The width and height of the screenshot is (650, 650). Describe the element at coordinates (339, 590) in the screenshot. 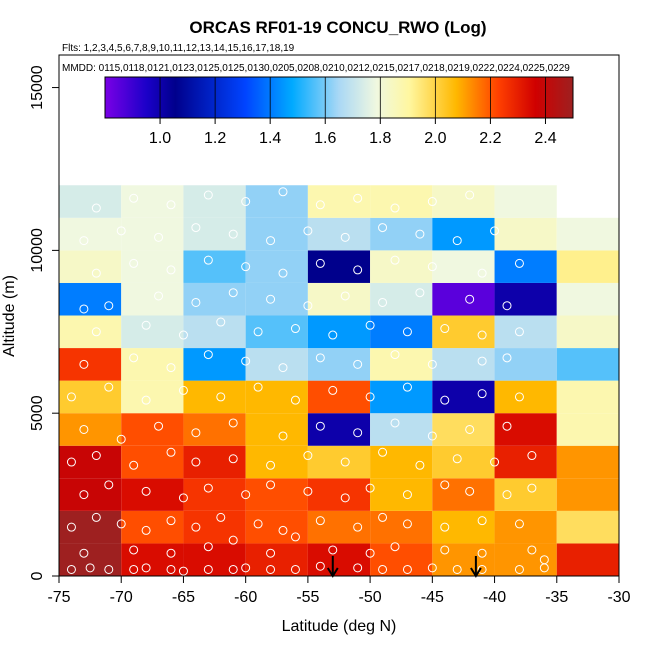

I see `x-axis: -75 -70 -65 -60 -55 -50 -45 -40 -35 -30` at that location.